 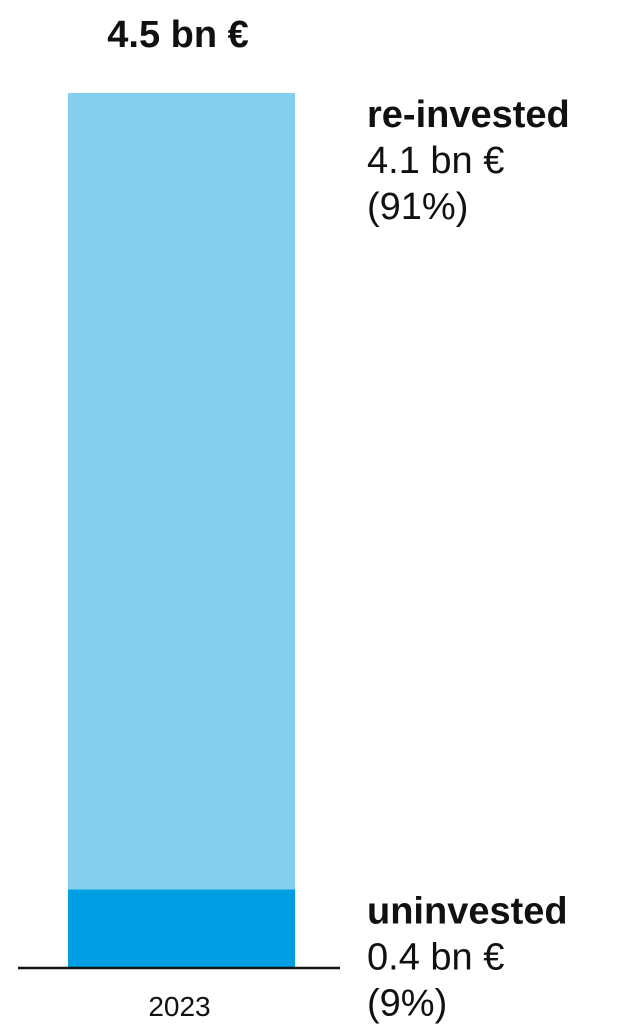 What do you see at coordinates (435, 957) in the screenshot?
I see `series-value-label-uninvested: 0.4 bn €` at bounding box center [435, 957].